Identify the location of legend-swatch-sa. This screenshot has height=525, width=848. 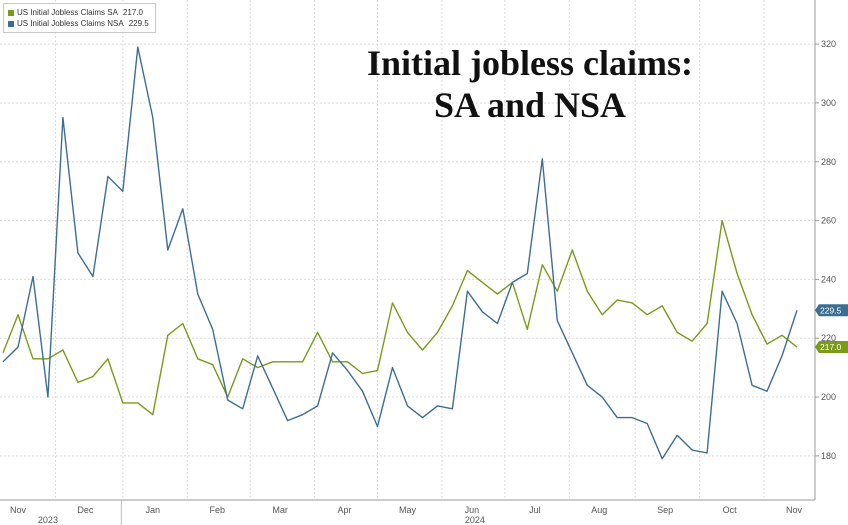
(11, 12).